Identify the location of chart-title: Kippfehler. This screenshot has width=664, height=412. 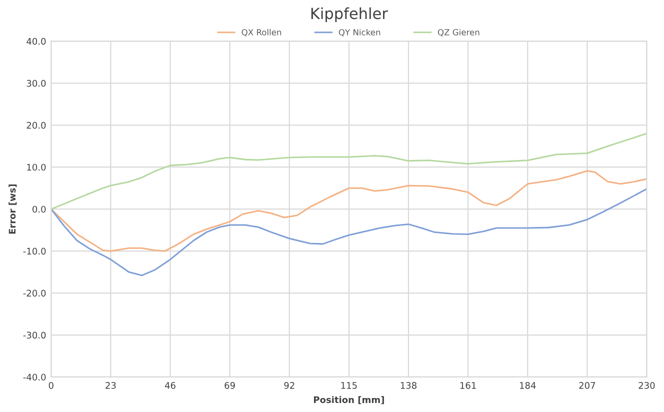
(349, 14).